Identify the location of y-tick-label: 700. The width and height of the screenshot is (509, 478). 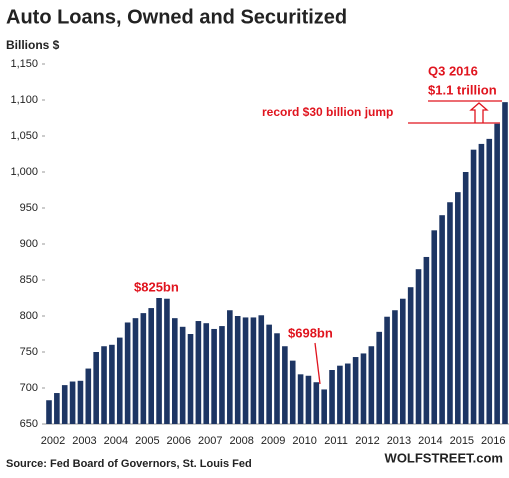
(29, 388).